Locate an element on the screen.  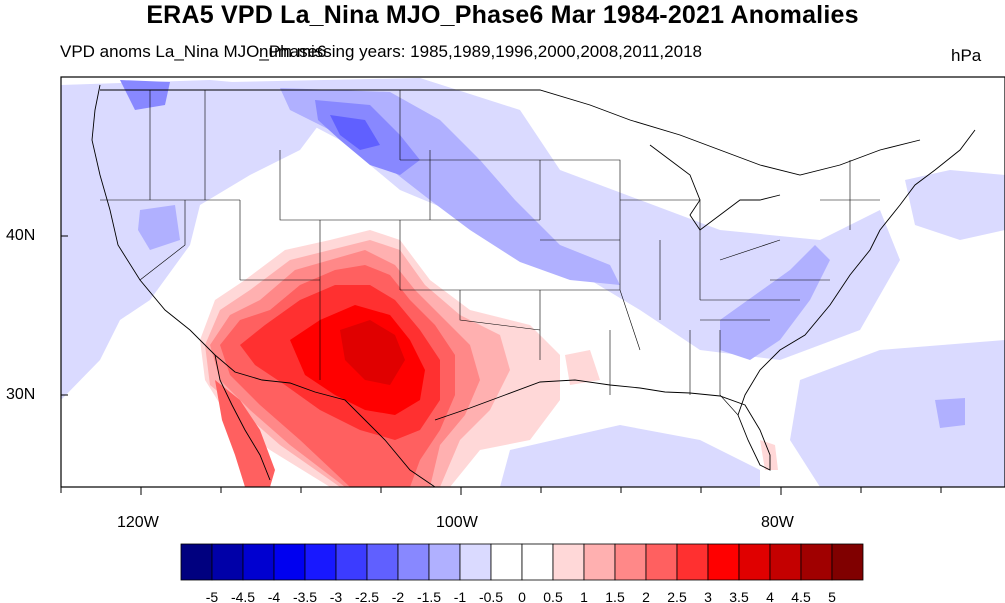
colorbar-tick-label: -1 is located at coordinates (460, 596).